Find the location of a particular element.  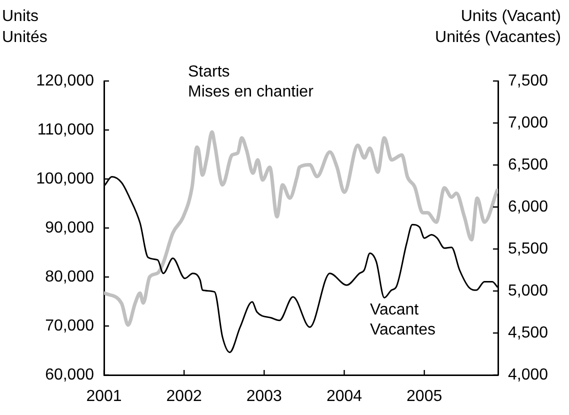

x-tick-label: 2004 is located at coordinates (344, 397).